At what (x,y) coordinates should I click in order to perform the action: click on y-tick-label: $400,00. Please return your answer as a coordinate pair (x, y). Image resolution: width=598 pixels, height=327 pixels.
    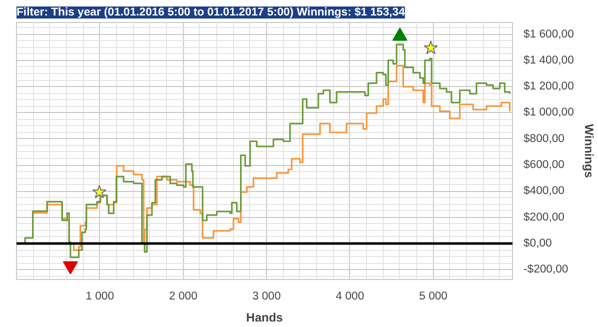
    Looking at the image, I should click on (544, 191).